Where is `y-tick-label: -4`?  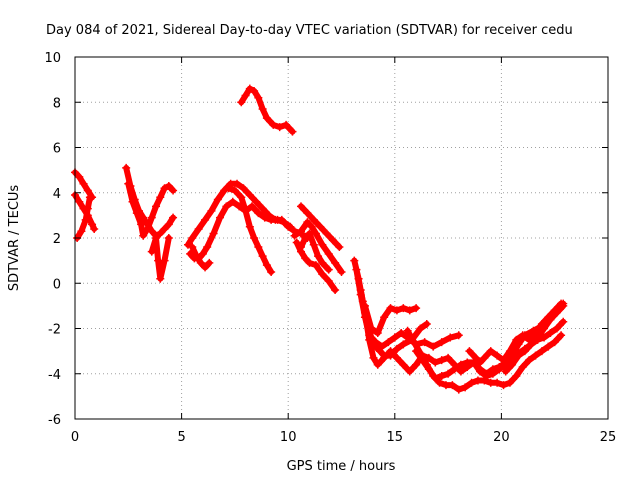 y-tick-label: -4 is located at coordinates (54, 375).